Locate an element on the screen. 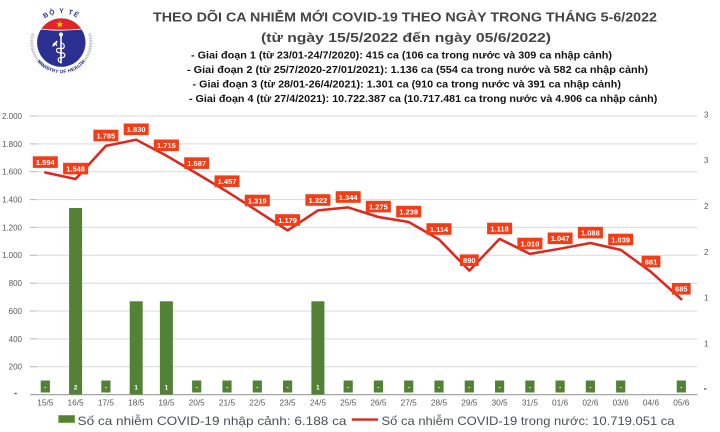 This screenshot has width=720, height=432. svg-text: 1.587 is located at coordinates (196, 163).